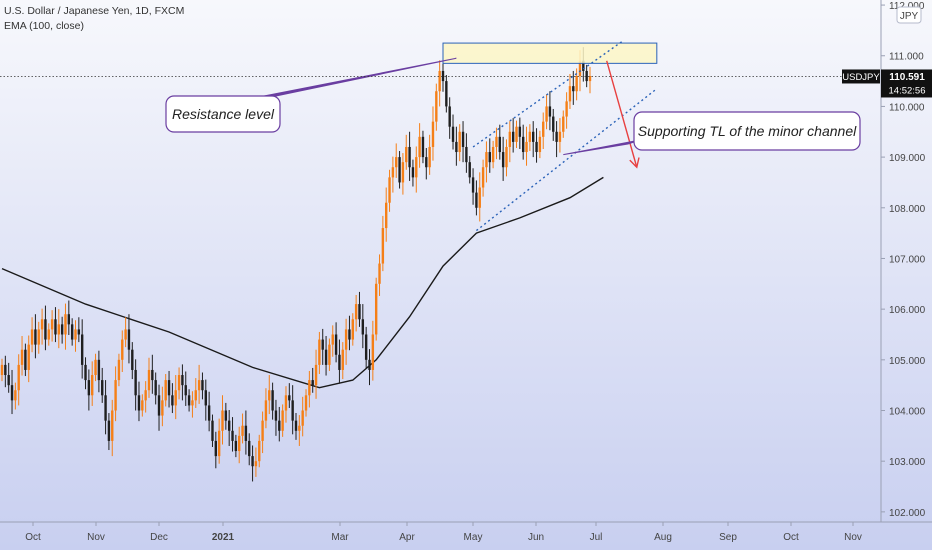 The width and height of the screenshot is (932, 550). I want to click on currency-badge, so click(909, 15).